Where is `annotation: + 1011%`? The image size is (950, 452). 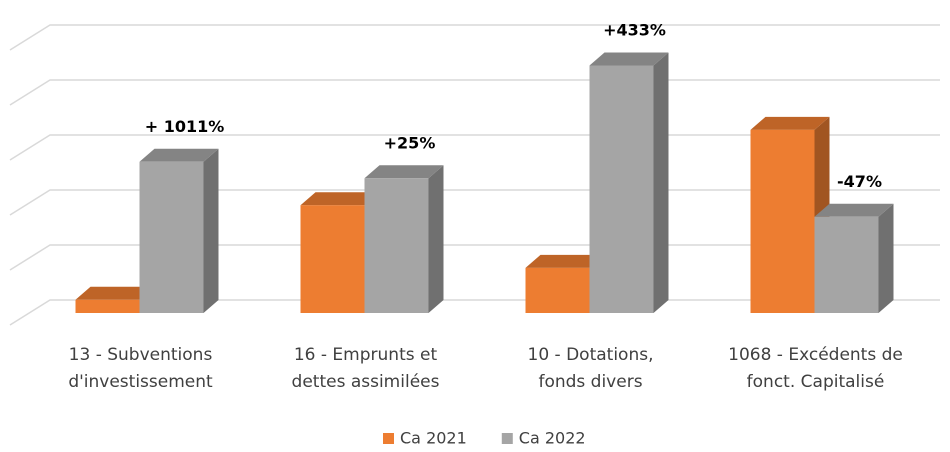 annotation: + 1011% is located at coordinates (185, 126).